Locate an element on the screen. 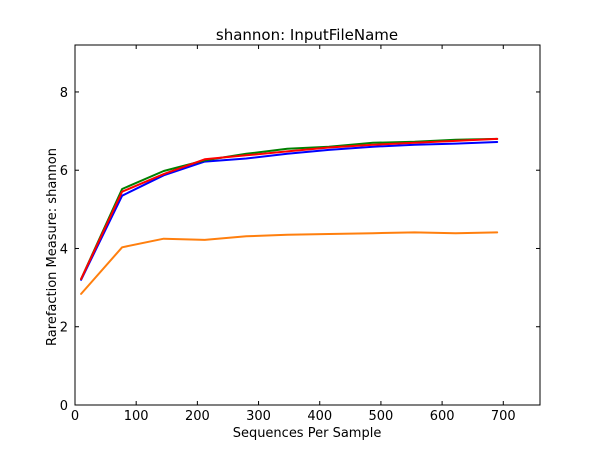 This screenshot has height=450, width=600. x-tick-label-700: 700 is located at coordinates (503, 416).